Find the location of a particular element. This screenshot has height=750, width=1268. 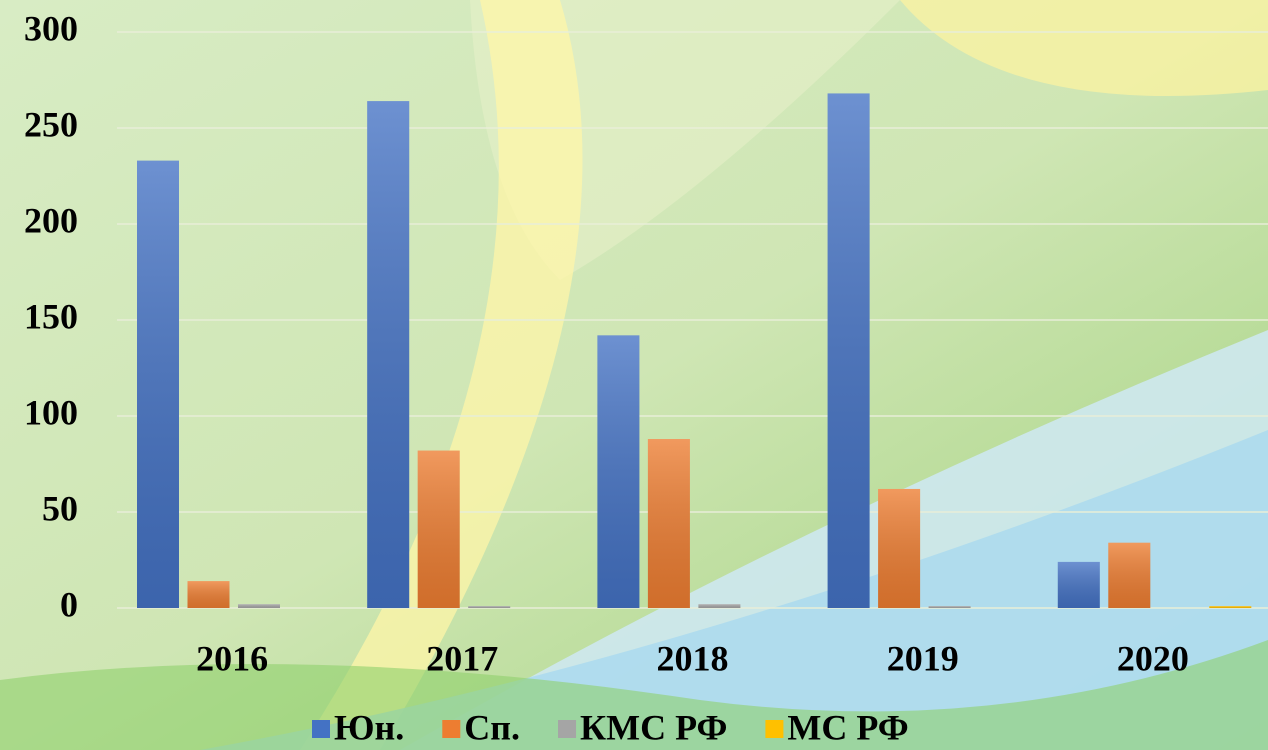

x-tick-label: 2018 is located at coordinates (693, 658).